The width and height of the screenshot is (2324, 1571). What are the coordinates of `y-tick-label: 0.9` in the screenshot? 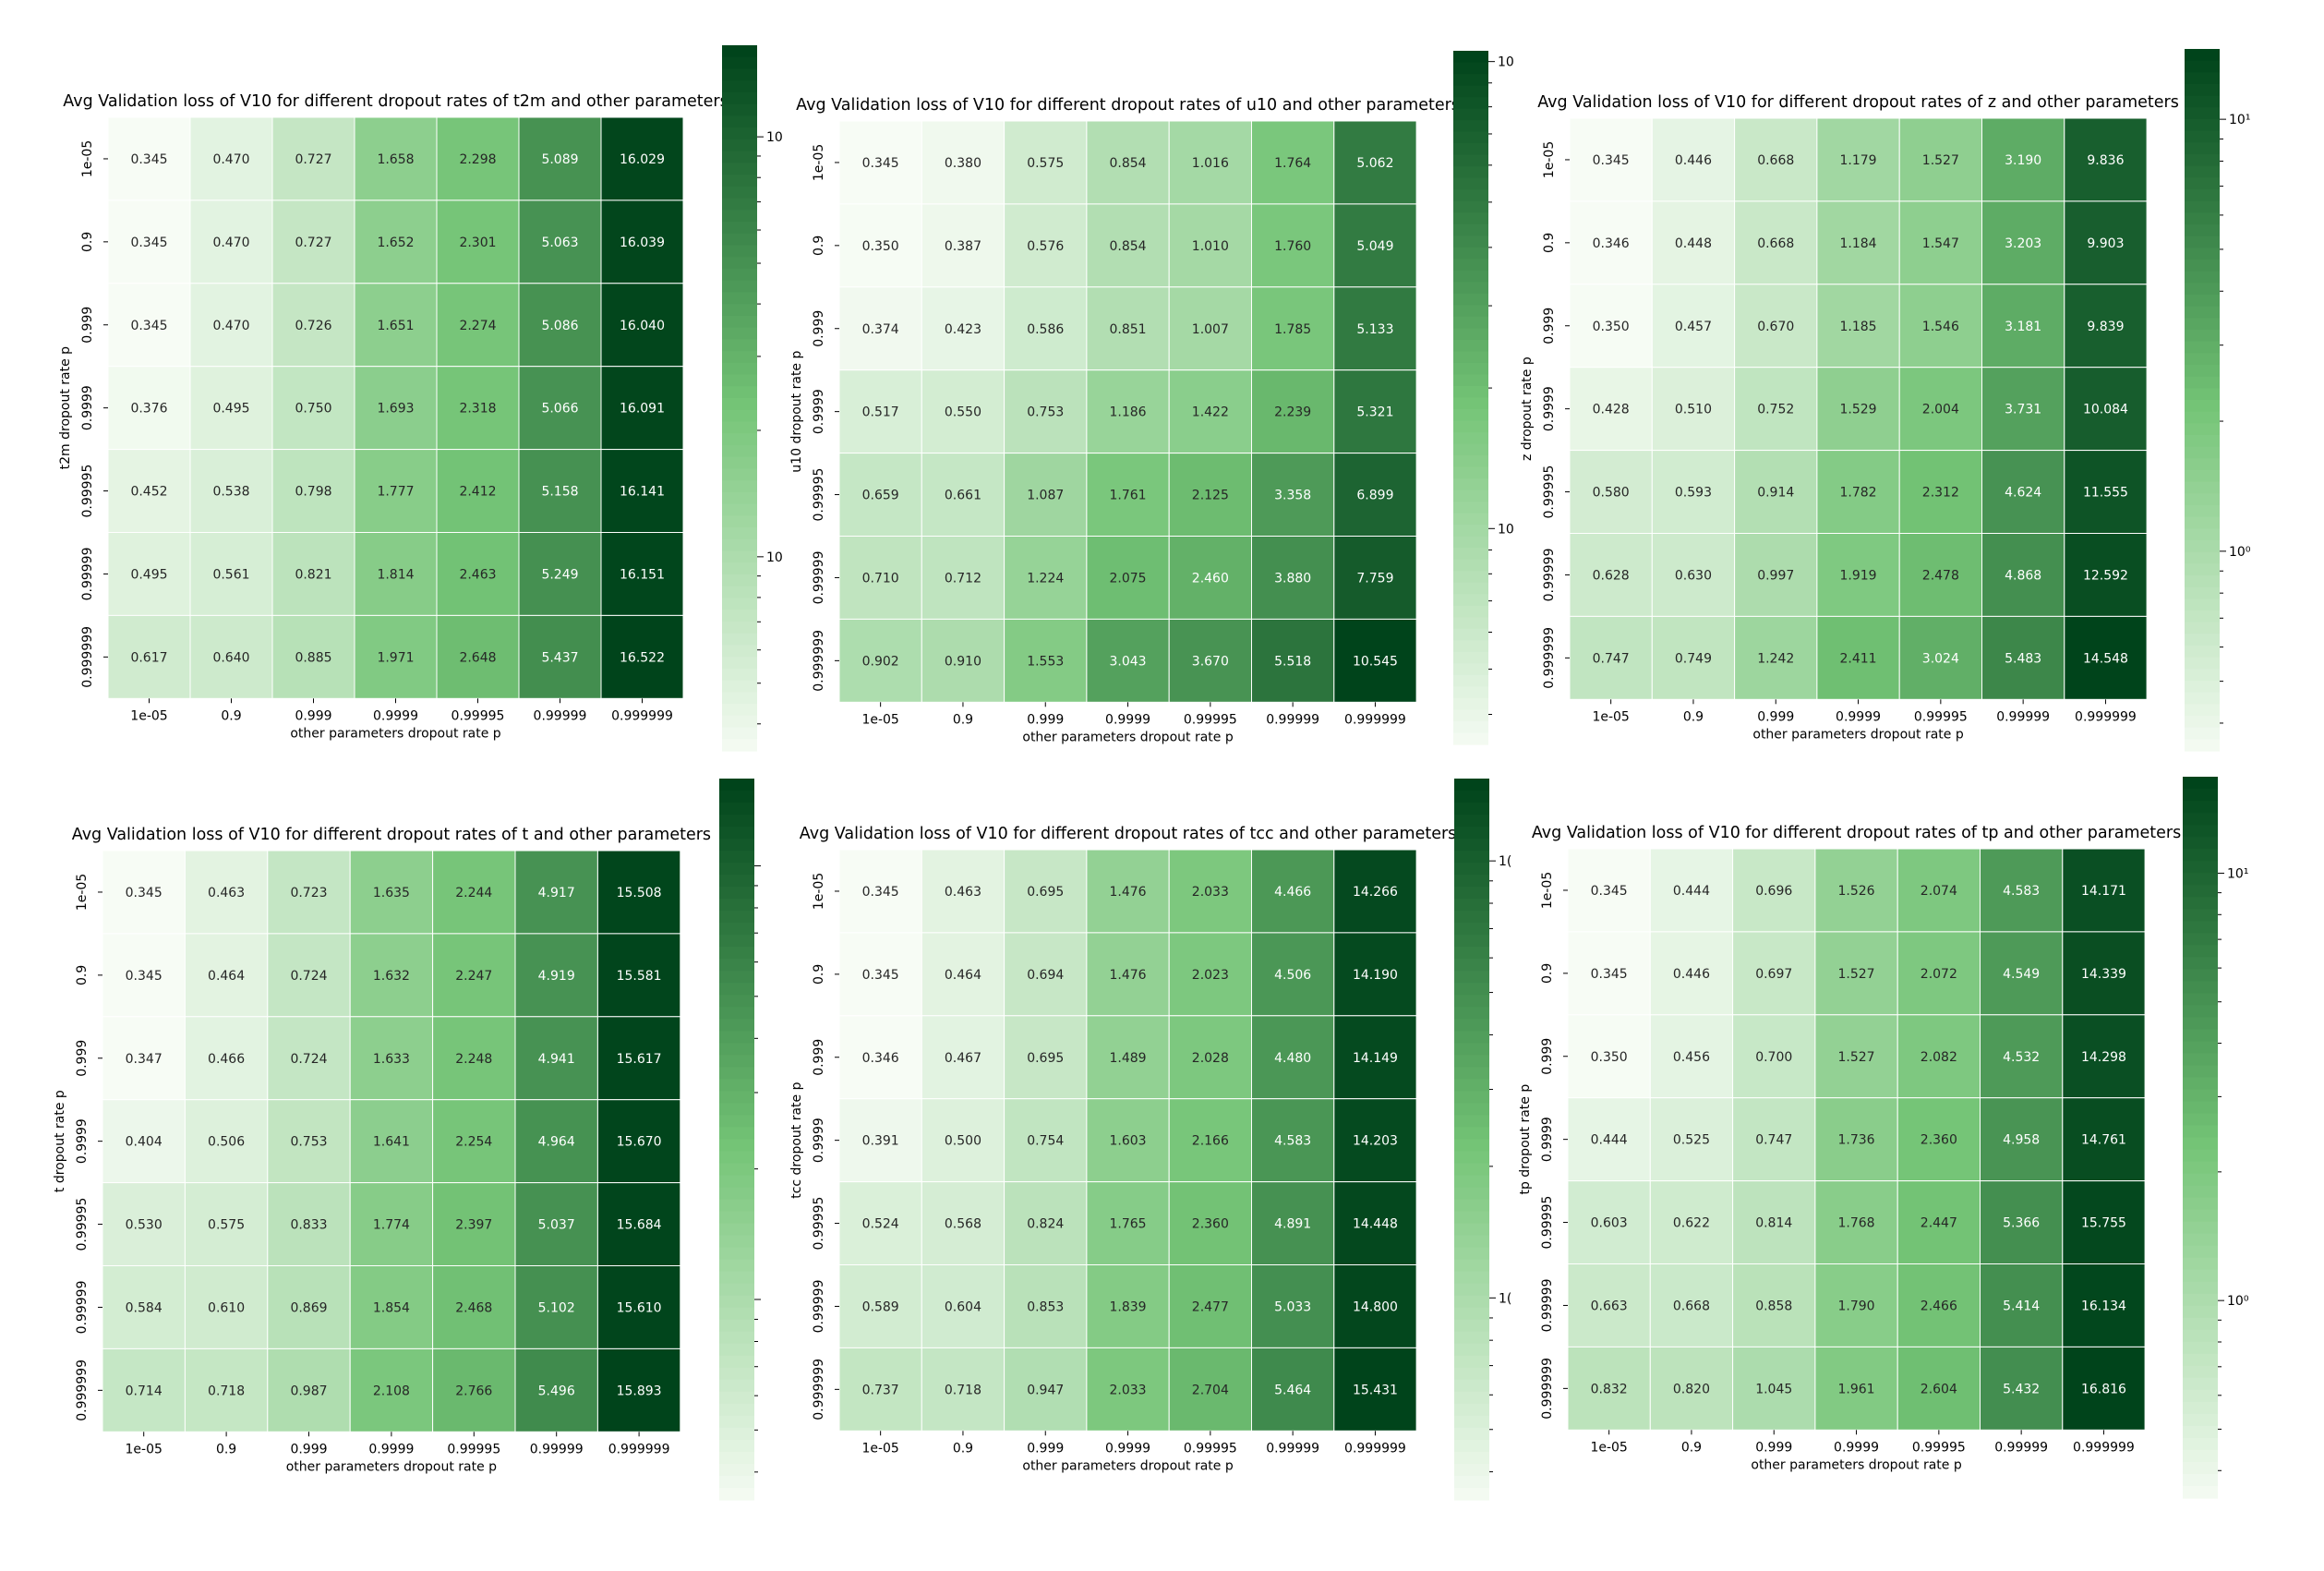 It's located at (1549, 243).